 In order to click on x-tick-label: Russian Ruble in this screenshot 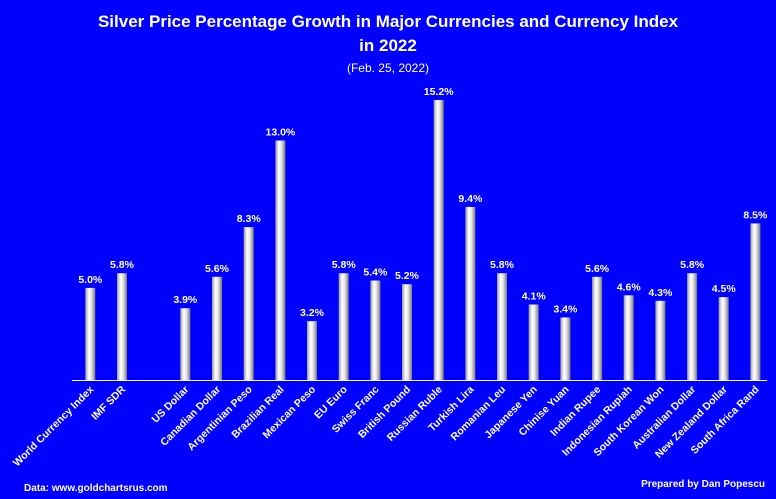, I will do `click(415, 414)`.